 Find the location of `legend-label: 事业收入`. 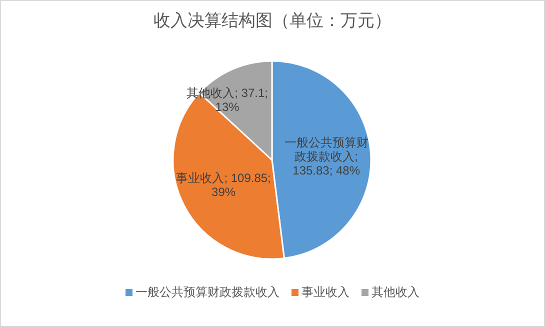

legend-label: 事业收入 is located at coordinates (326, 292).